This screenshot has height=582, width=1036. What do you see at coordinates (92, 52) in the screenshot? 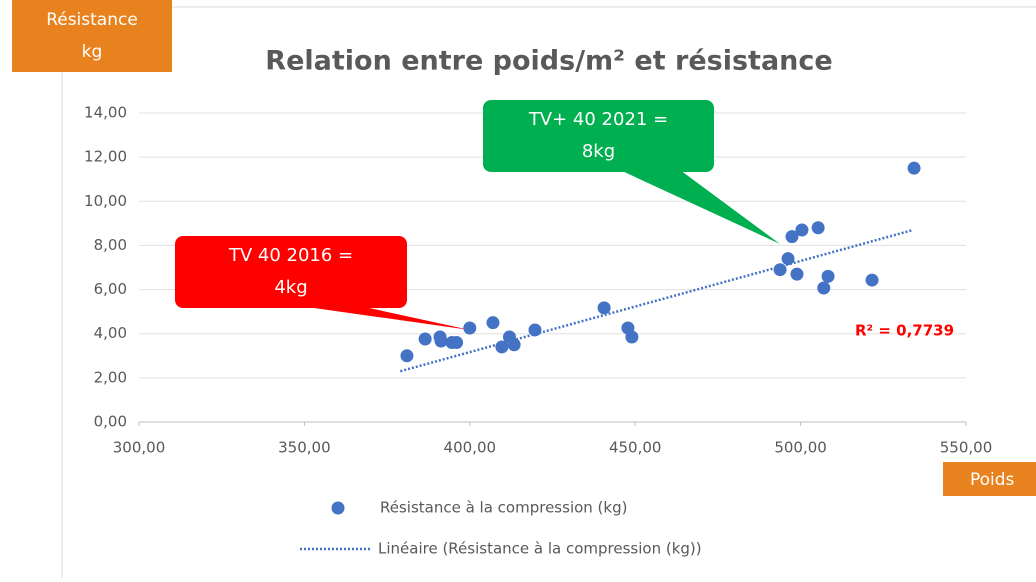
I see `y-axis-label: kg` at bounding box center [92, 52].